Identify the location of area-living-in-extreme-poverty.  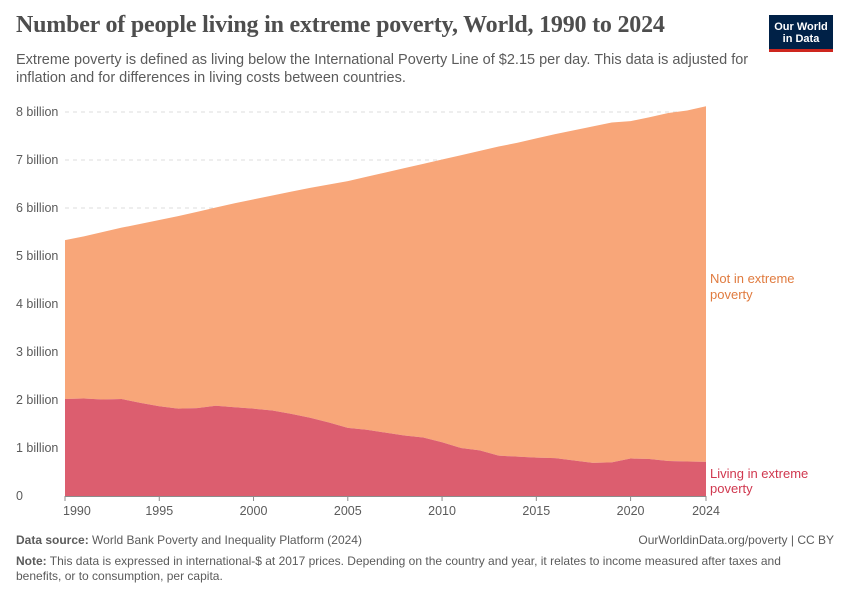
(385, 447).